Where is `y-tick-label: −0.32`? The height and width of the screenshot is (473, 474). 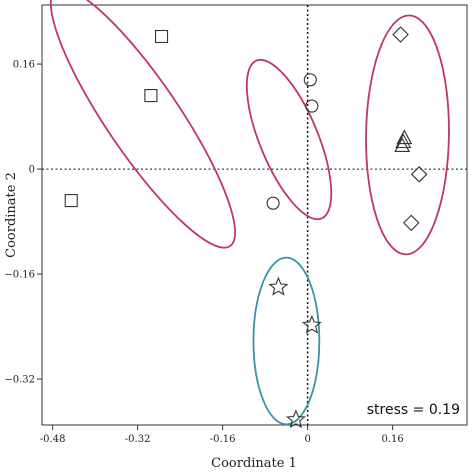 y-tick-label: −0.32 is located at coordinates (19, 380).